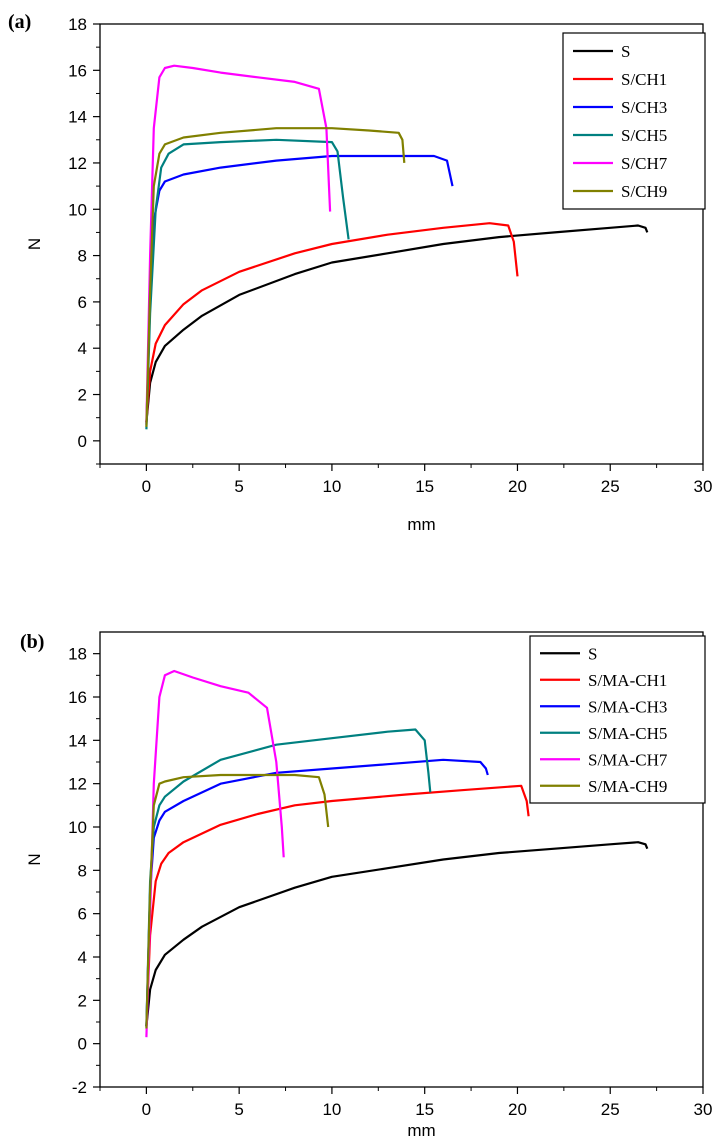 The width and height of the screenshot is (712, 1144). I want to click on legend-label: S/CH9, so click(644, 191).